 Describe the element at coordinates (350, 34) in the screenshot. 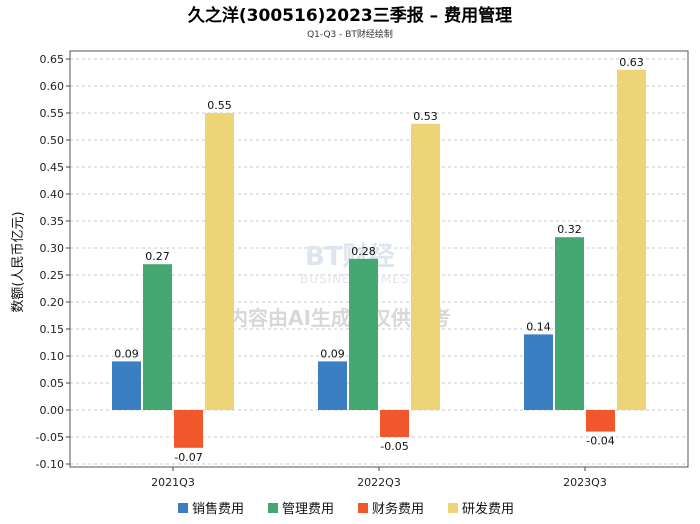

I see `chart-subtitle: Q1-Q3 - BT财经绘制` at that location.